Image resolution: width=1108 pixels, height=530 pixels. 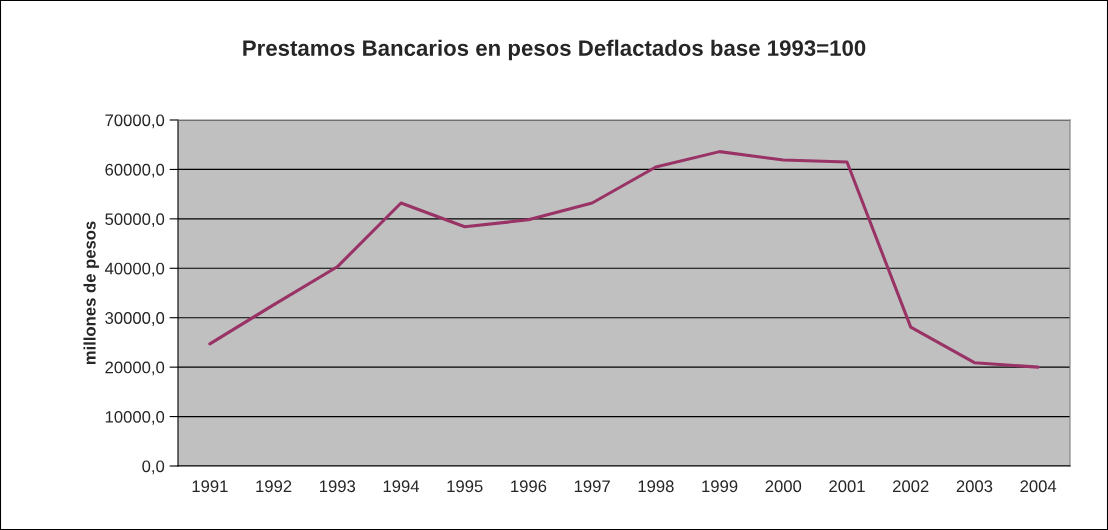 What do you see at coordinates (210, 486) in the screenshot?
I see `x-tick-label: 1991` at bounding box center [210, 486].